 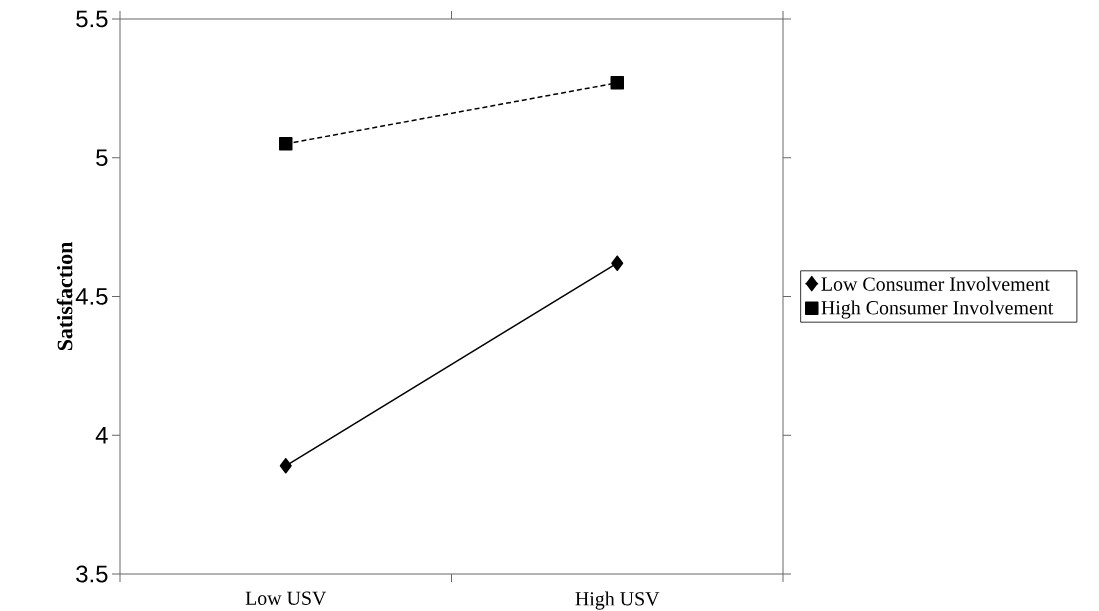 I want to click on x-tick-label: High USV, so click(x=617, y=600).